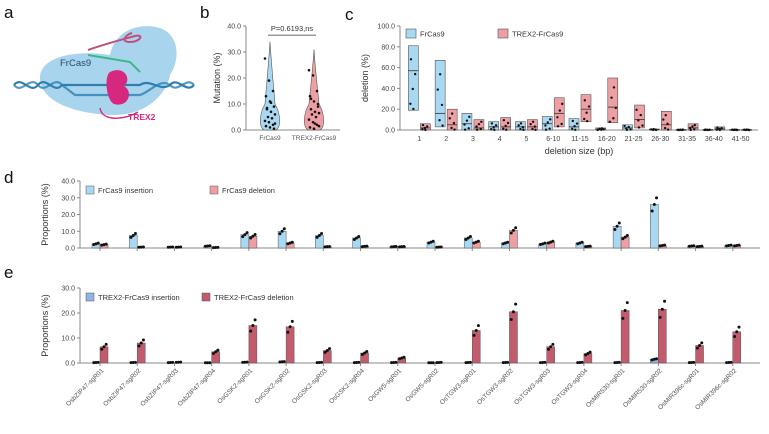  What do you see at coordinates (8, 177) in the screenshot?
I see `panel-label-d: d` at bounding box center [8, 177].